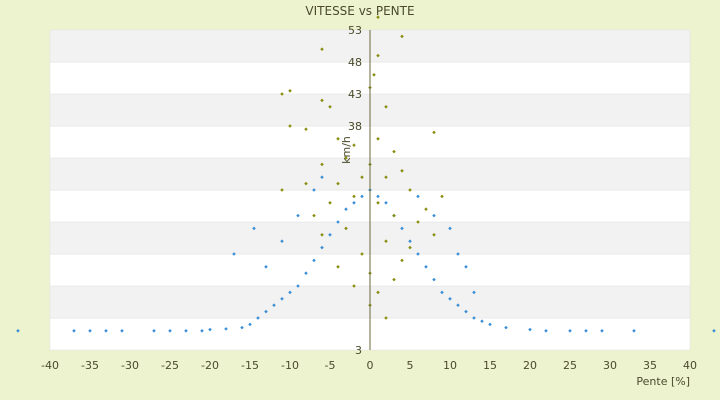 The height and width of the screenshot is (400, 720). Describe the element at coordinates (355, 62) in the screenshot. I see `y-tick-label: 48` at that location.